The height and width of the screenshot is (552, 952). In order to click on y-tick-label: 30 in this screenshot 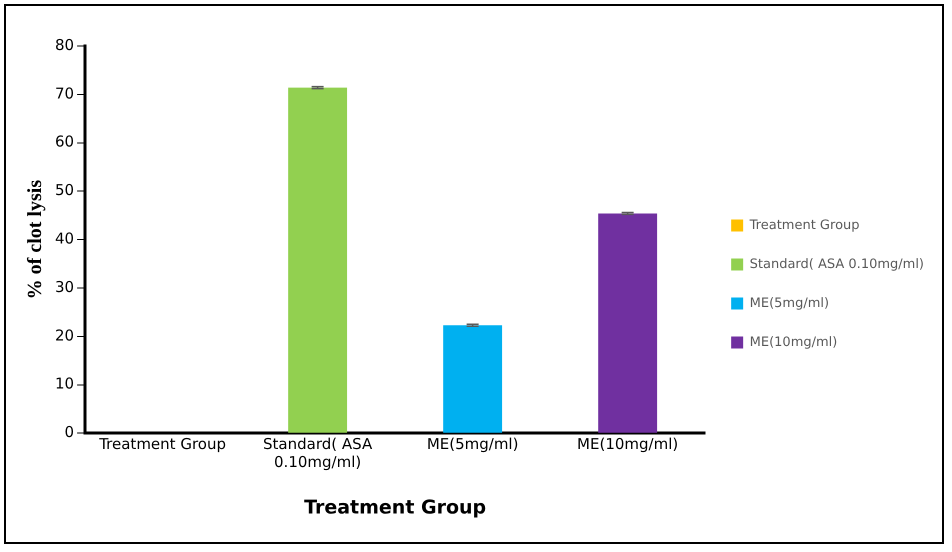, I will do `click(64, 287)`.